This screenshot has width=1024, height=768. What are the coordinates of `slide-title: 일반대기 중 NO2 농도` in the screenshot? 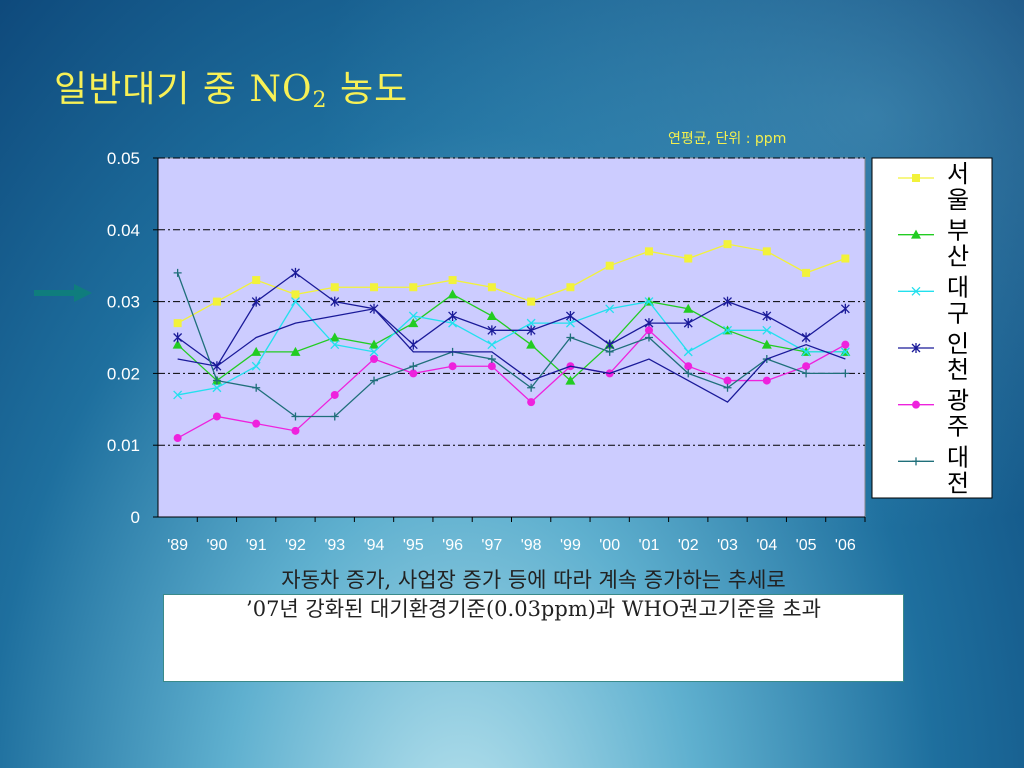 It's located at (231, 86).